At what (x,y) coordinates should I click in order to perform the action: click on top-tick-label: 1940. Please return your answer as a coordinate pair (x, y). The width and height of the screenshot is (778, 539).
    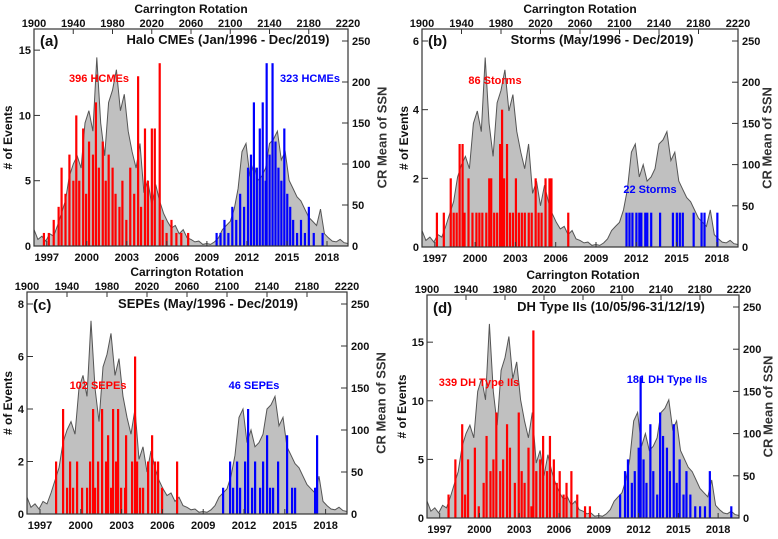
    Looking at the image, I should click on (466, 290).